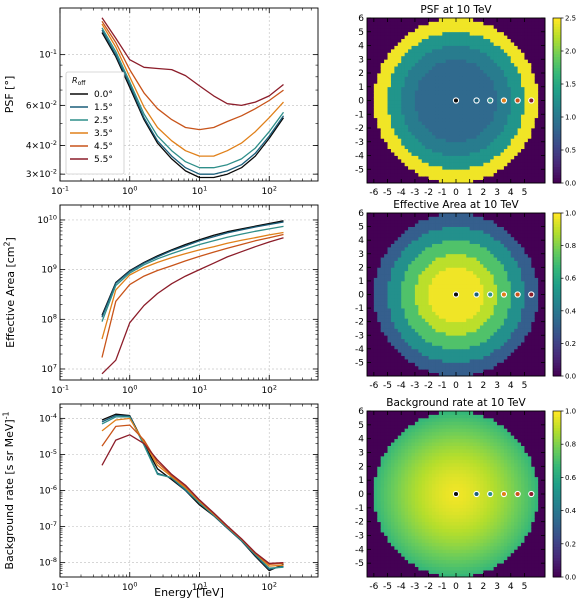 Image resolution: width=582 pixels, height=602 pixels. I want to click on colorbar-segment, so click(557, 86).